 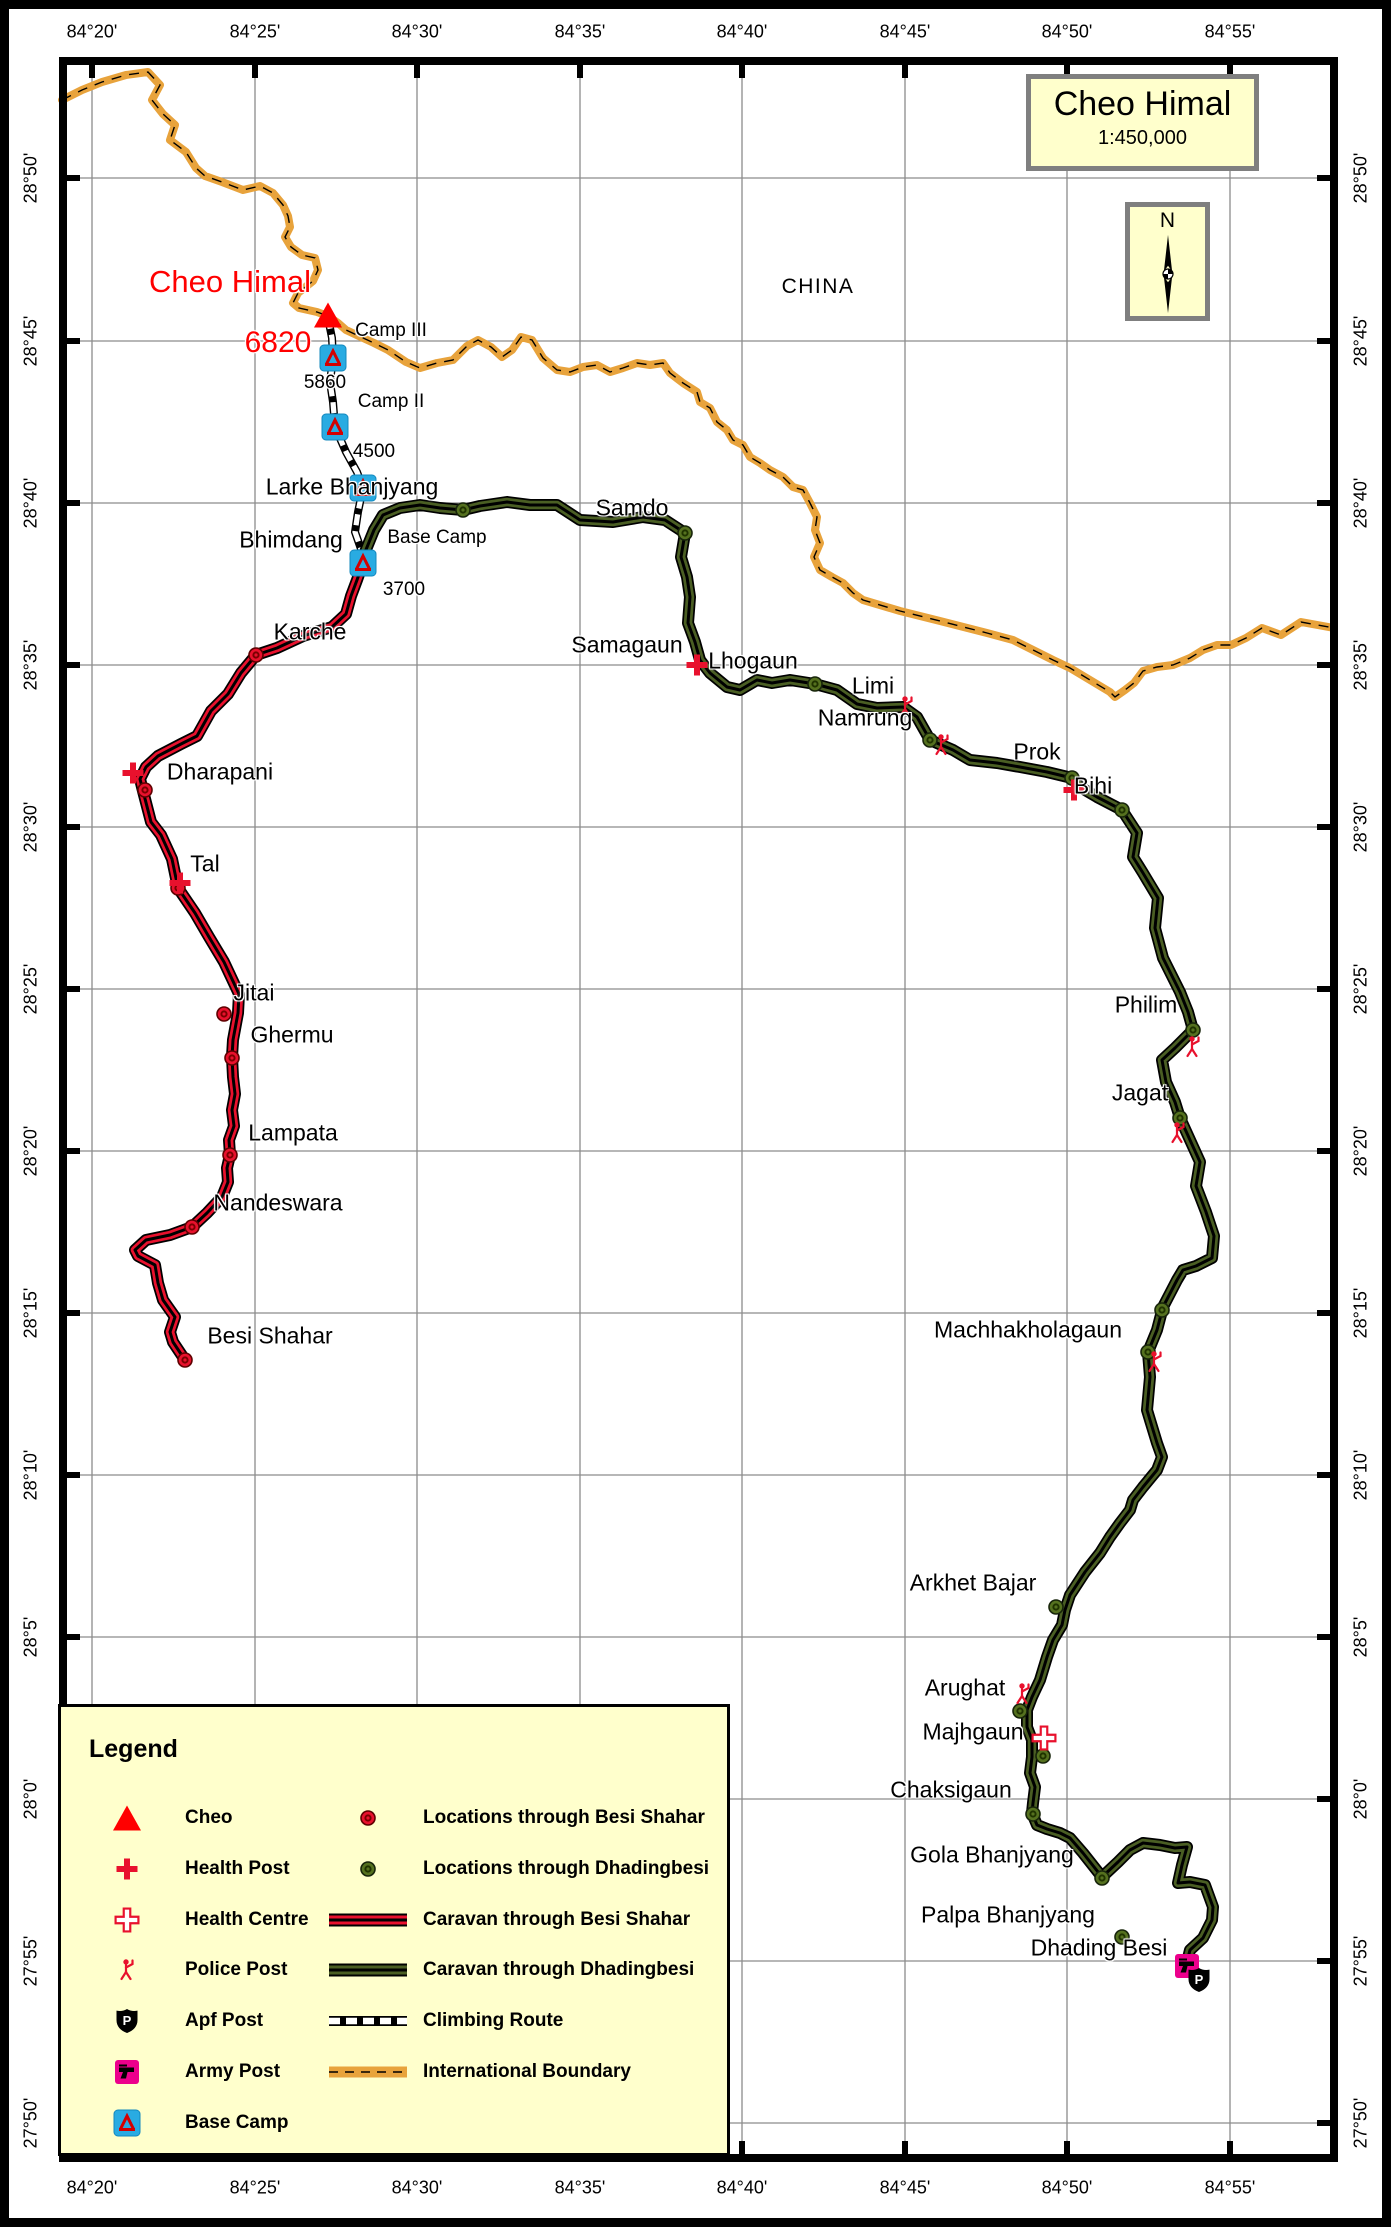 I want to click on legend-label: Locations through Besi Shahar, so click(x=564, y=1817).